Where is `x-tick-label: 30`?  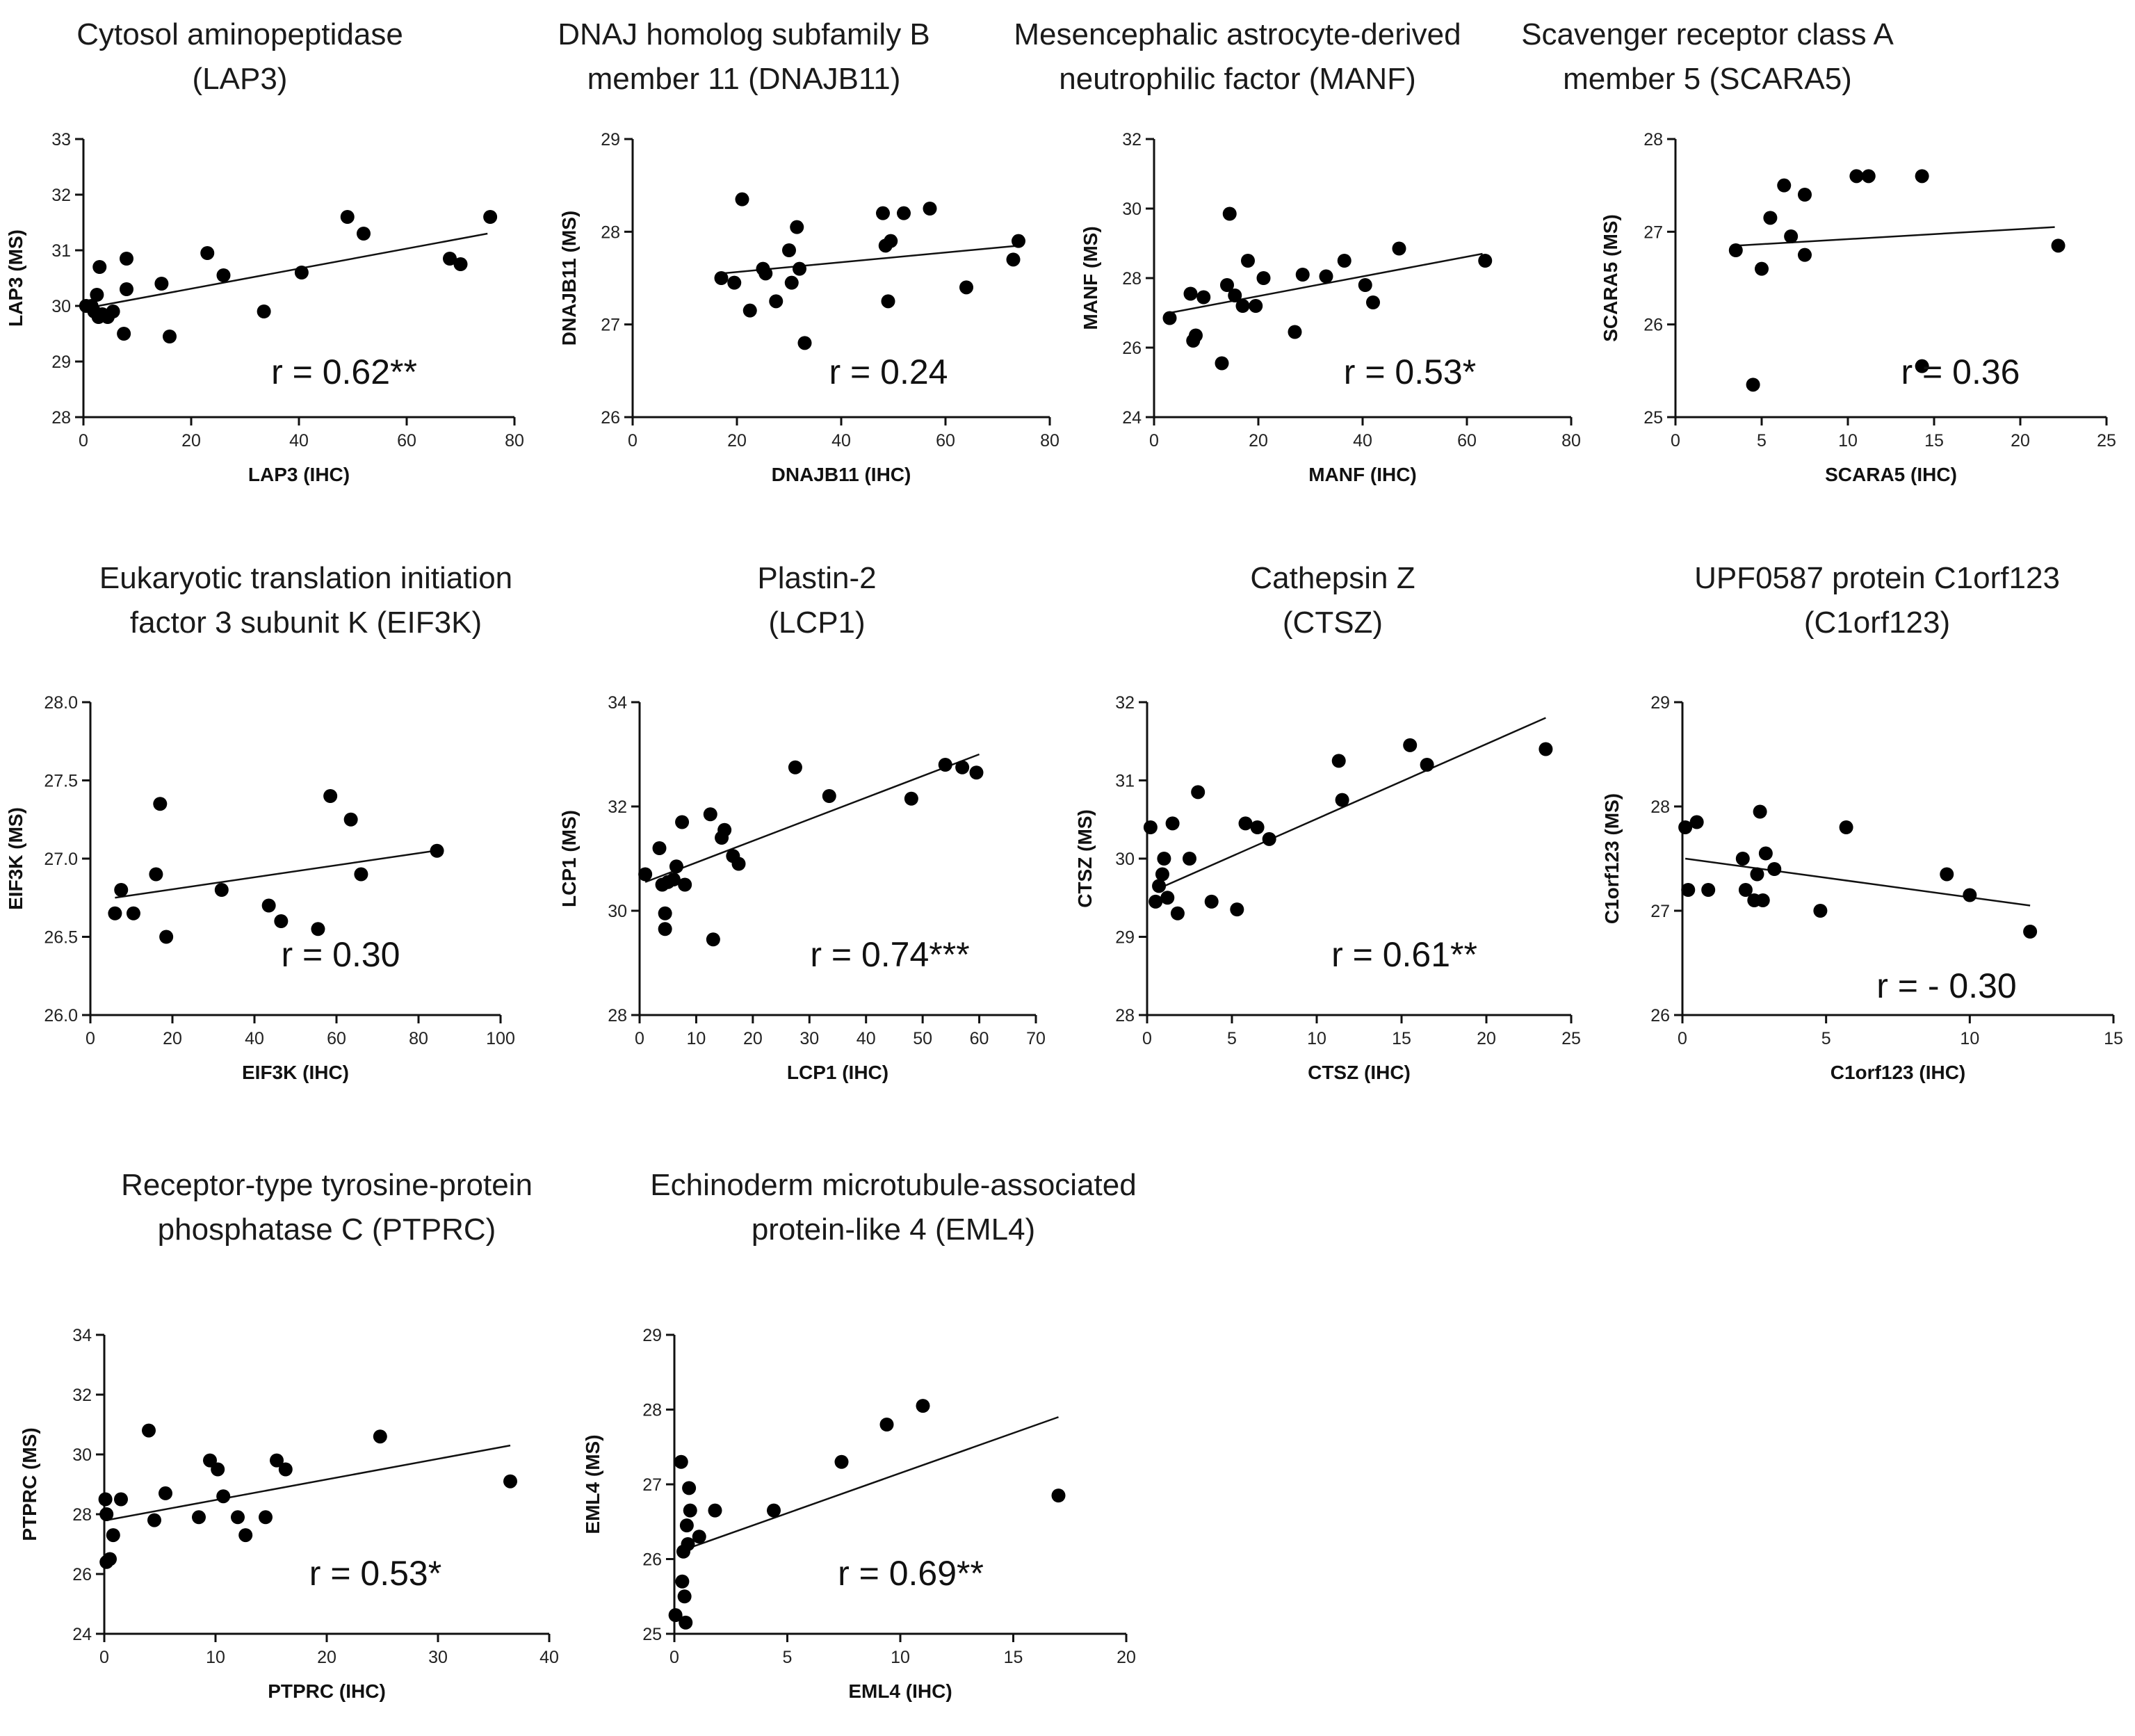
x-tick-label: 30 is located at coordinates (809, 1038).